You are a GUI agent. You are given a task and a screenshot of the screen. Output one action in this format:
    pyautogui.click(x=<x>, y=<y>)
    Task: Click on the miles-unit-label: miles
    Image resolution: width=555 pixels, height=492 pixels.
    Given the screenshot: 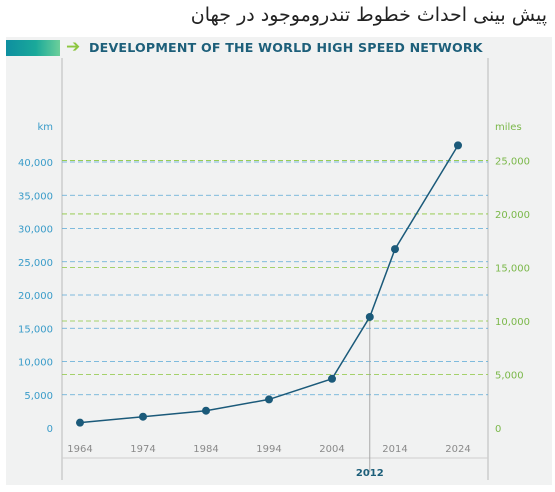 What is the action you would take?
    pyautogui.click(x=508, y=127)
    